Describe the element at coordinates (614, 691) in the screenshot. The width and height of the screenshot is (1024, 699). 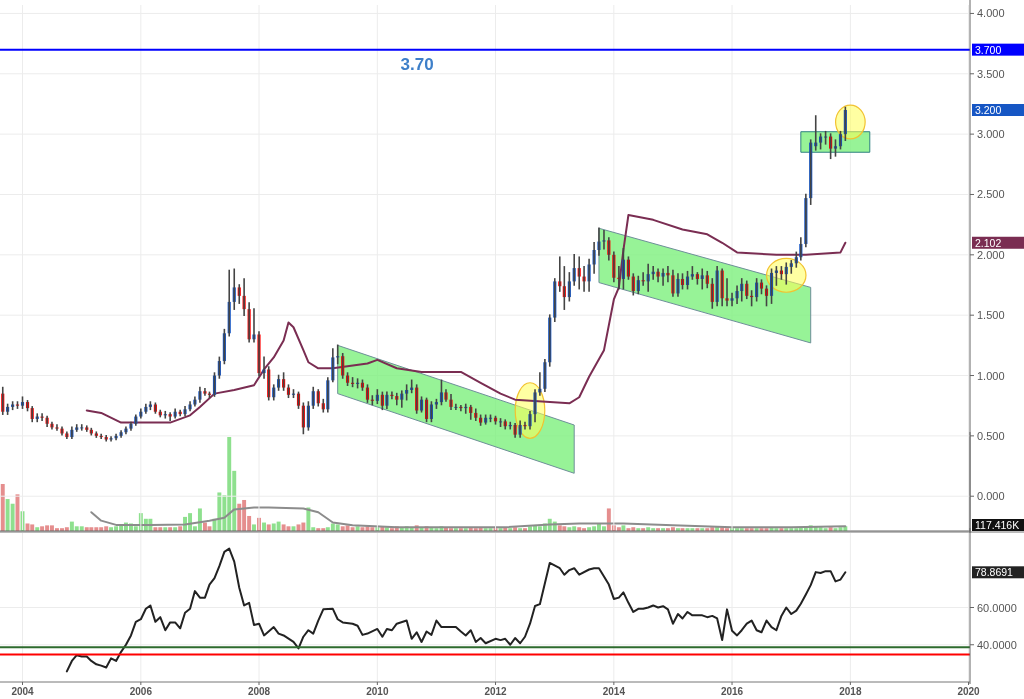
I see `x-tick-label: 2014` at that location.